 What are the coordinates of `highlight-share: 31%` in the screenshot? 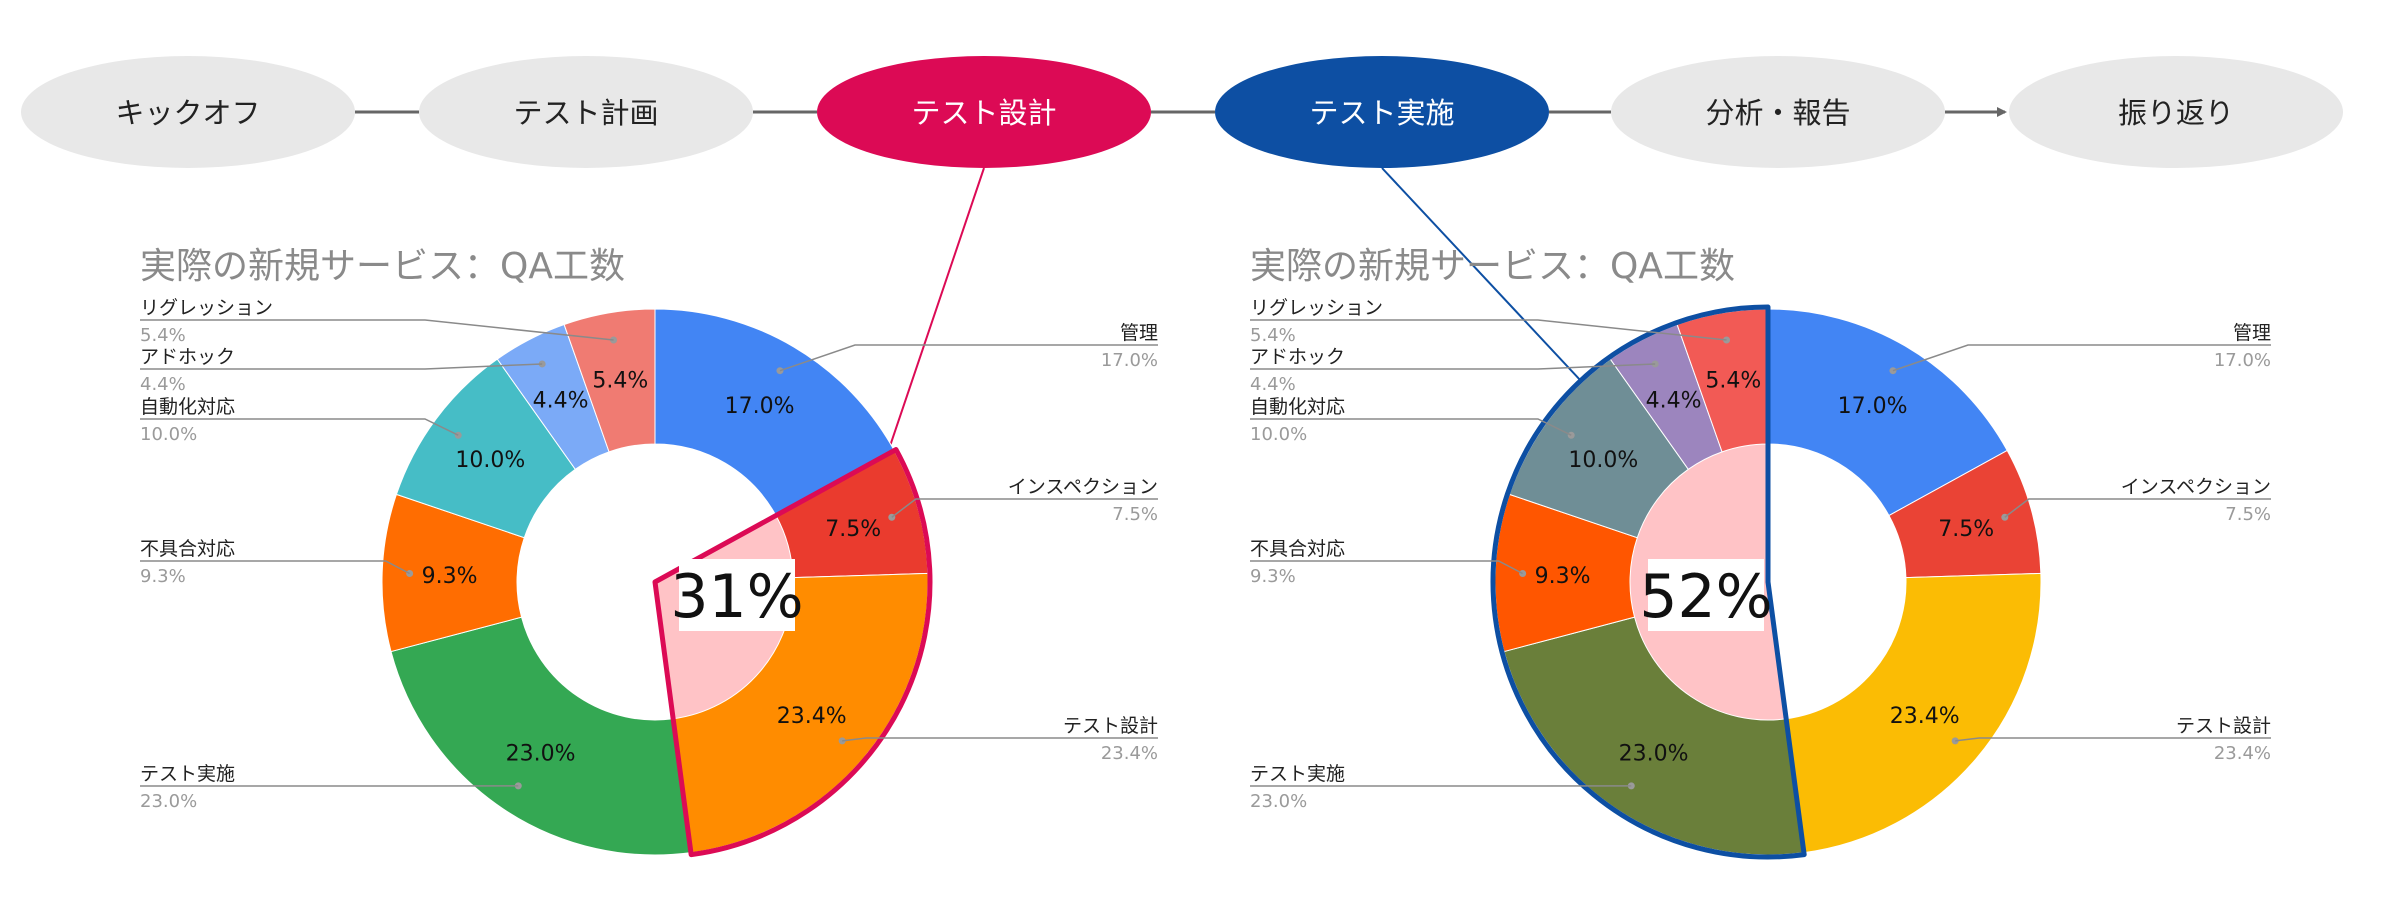 It's located at (736, 597).